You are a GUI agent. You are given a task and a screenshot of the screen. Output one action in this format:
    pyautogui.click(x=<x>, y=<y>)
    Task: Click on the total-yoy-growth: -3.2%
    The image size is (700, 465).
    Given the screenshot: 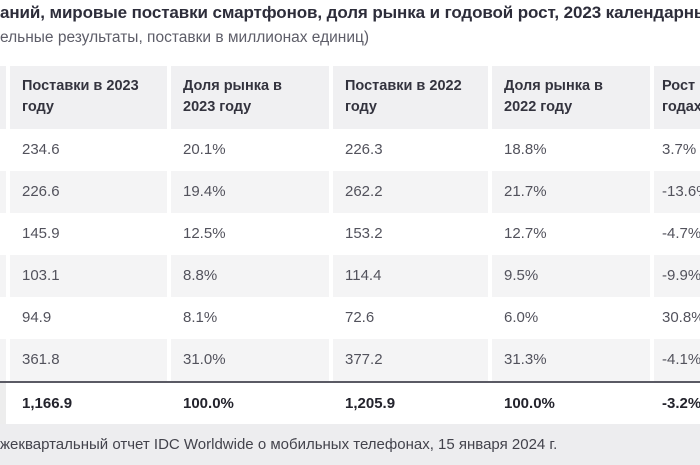 What is the action you would take?
    pyautogui.click(x=677, y=403)
    